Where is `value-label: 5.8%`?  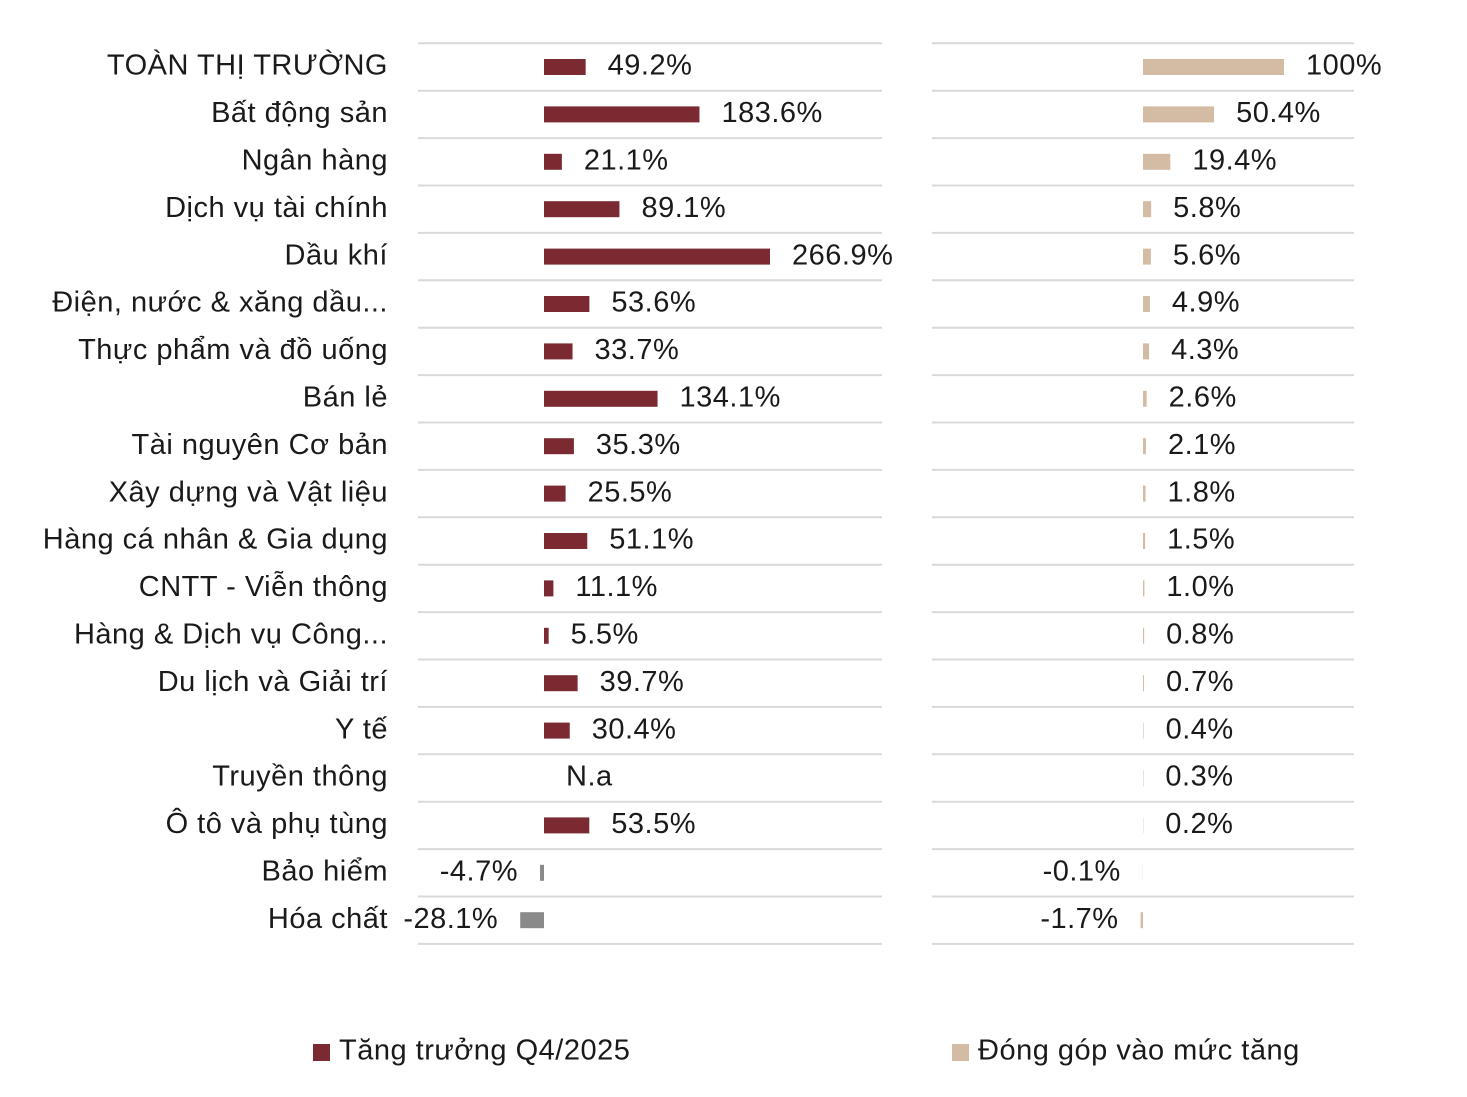 value-label: 5.8% is located at coordinates (1207, 208).